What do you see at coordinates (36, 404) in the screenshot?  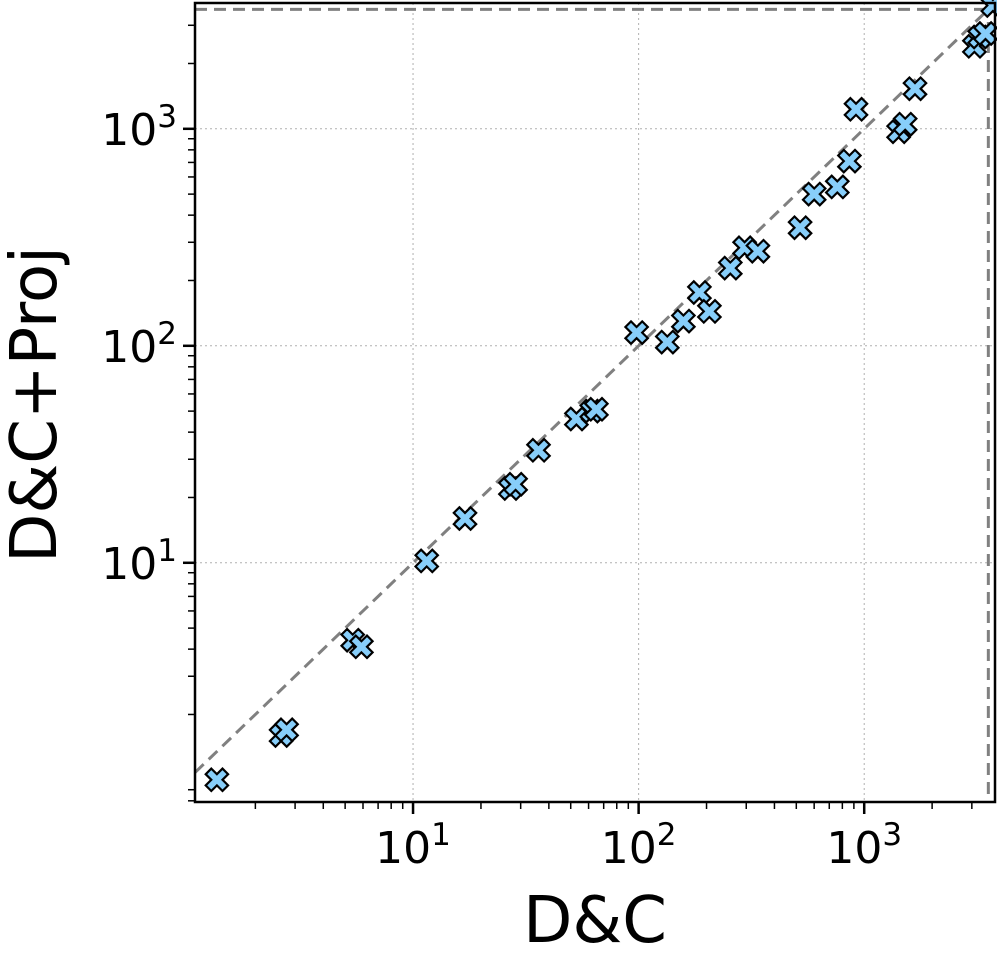 I see `y-axis-label: D&C+Proj` at bounding box center [36, 404].